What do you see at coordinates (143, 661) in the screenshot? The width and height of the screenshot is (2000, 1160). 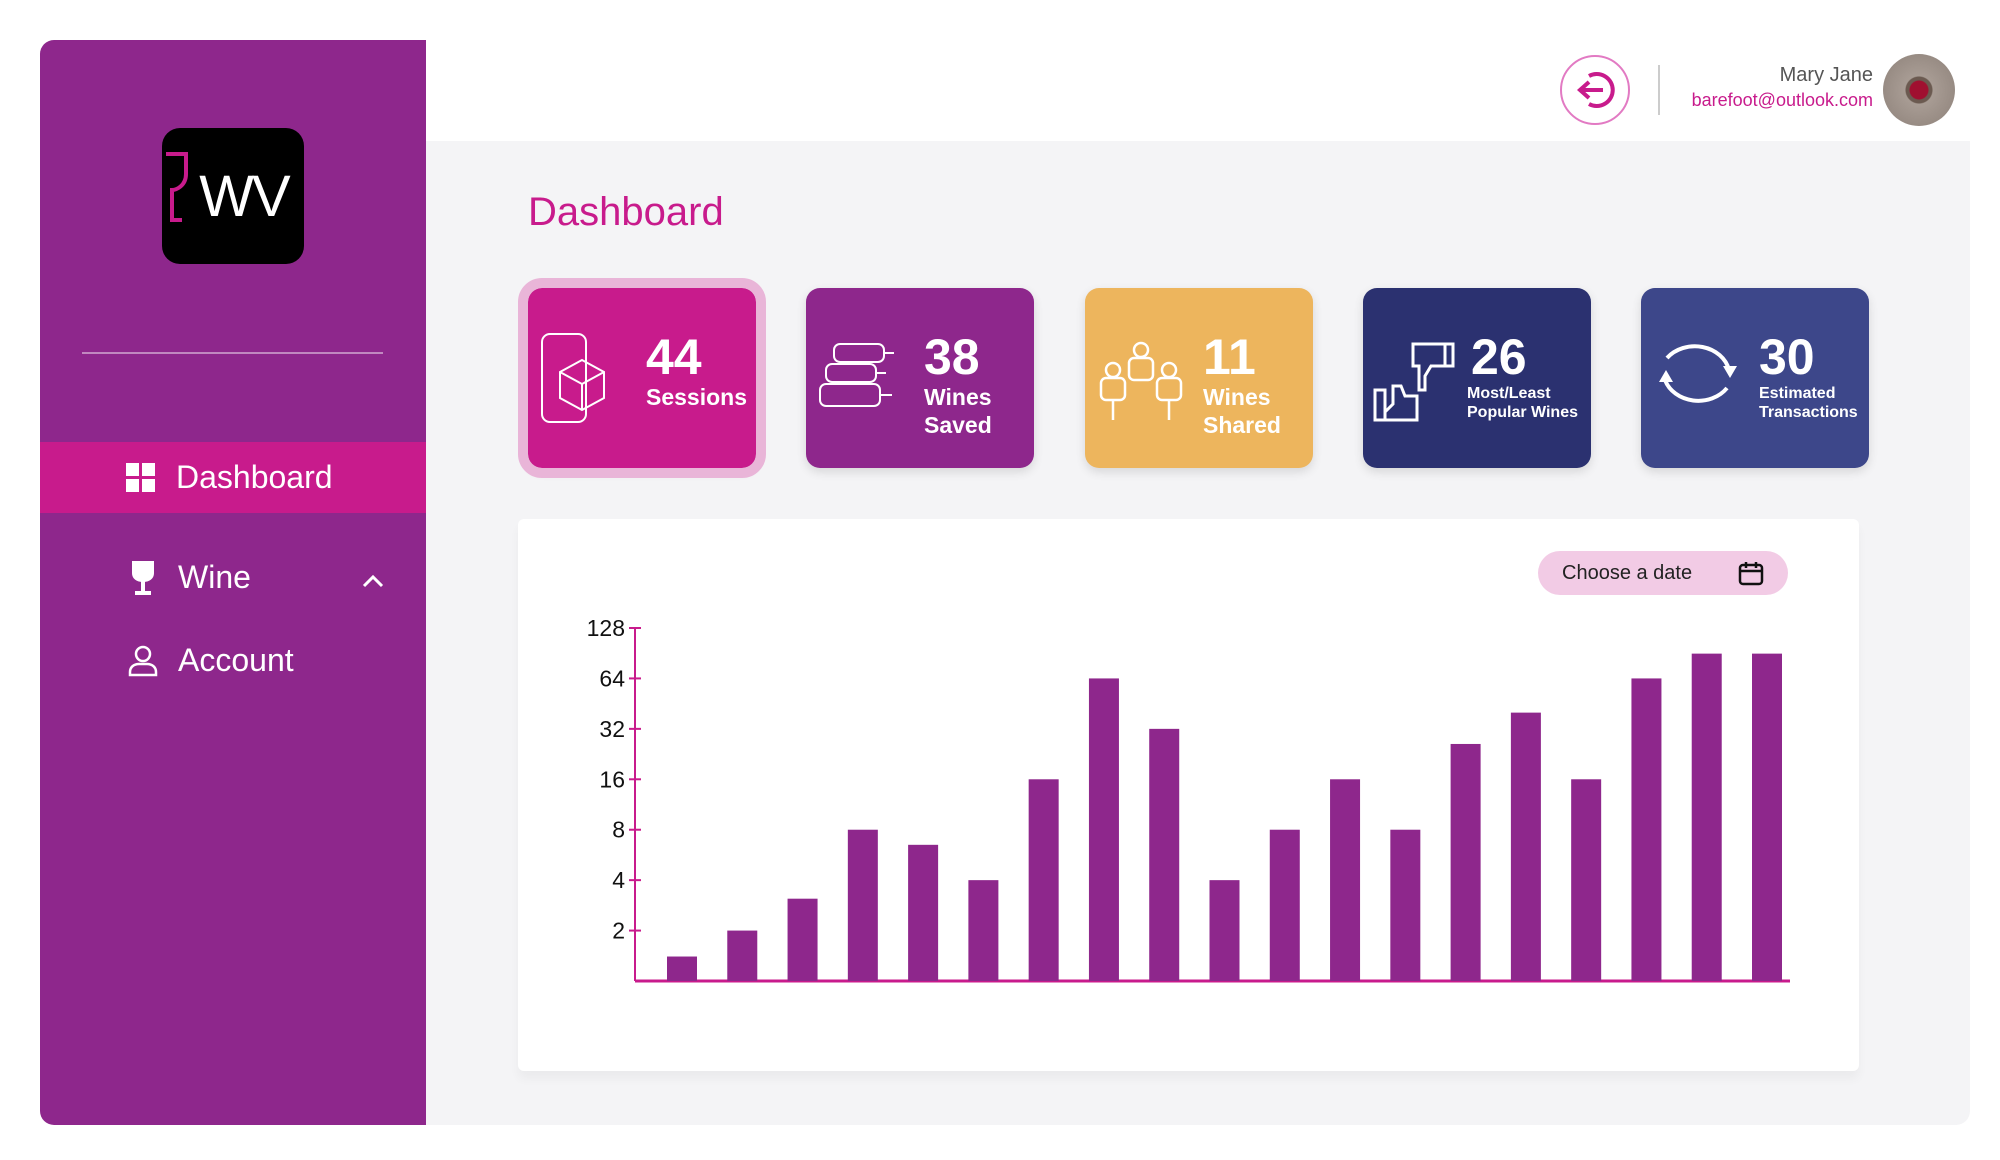 I see `user-icon` at bounding box center [143, 661].